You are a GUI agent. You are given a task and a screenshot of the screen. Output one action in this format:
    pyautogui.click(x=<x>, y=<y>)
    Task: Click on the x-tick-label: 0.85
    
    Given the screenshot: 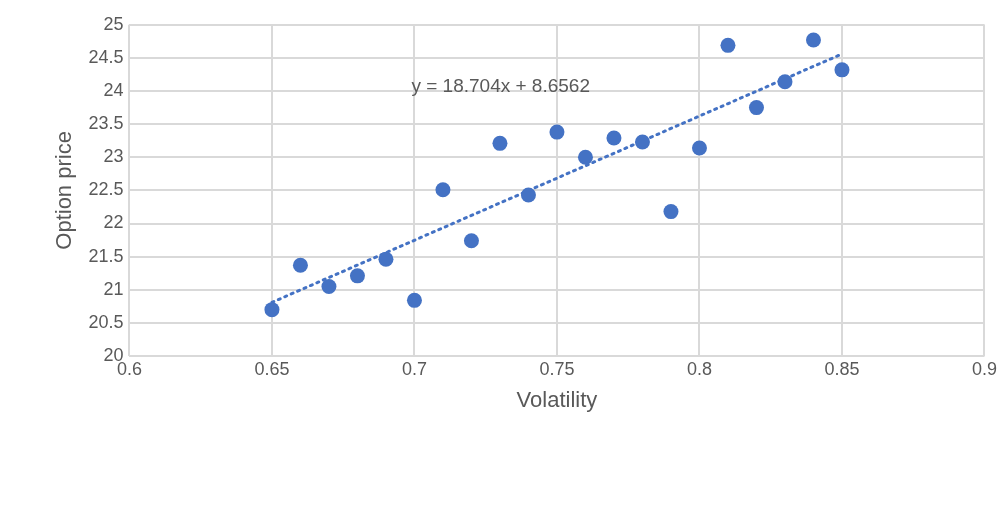 What is the action you would take?
    pyautogui.click(x=842, y=368)
    